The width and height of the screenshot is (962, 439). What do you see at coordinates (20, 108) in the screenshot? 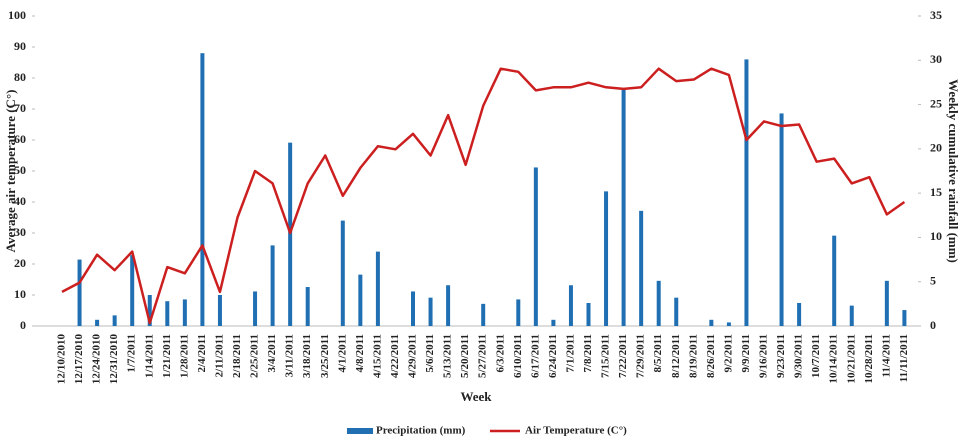
I see `y-tick-label: 70` at bounding box center [20, 108].